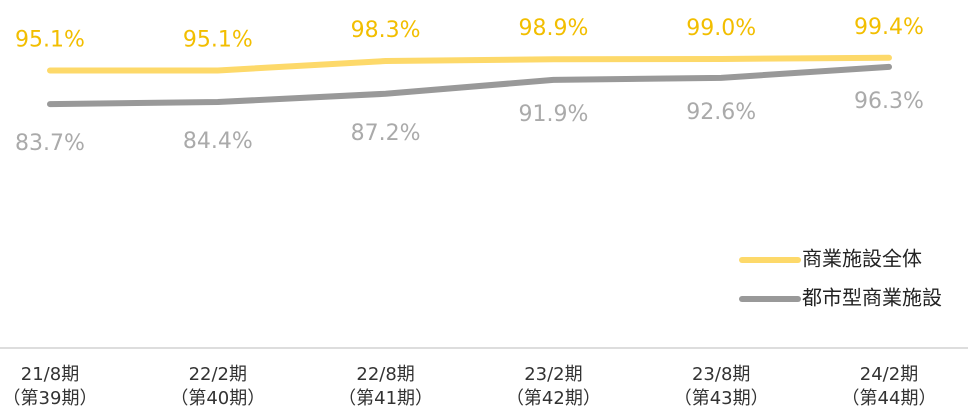  Describe the element at coordinates (553, 114) in the screenshot. I see `data-label: 91.9%` at that location.